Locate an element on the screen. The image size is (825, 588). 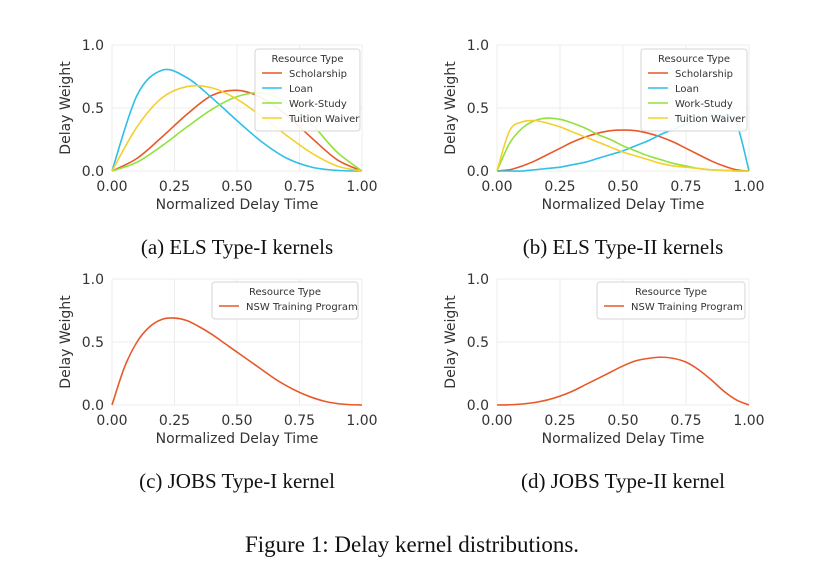
panel-caption: (b) ELS Type-II kernels is located at coordinates (623, 247).